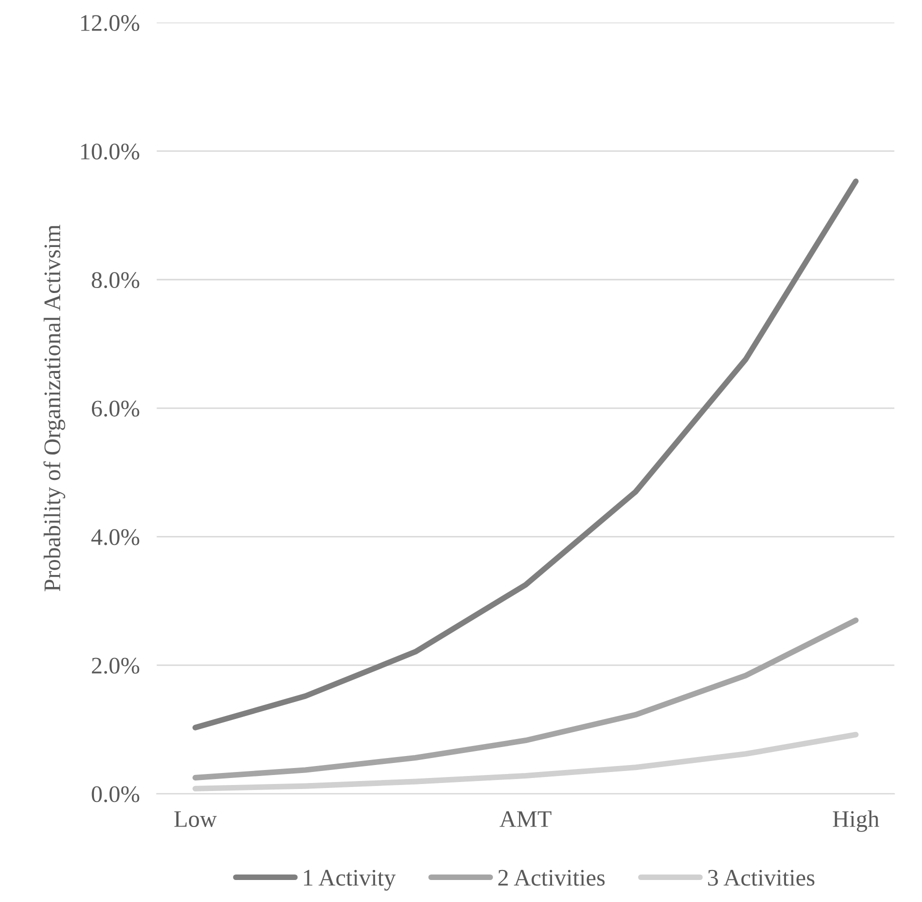  Describe the element at coordinates (110, 23) in the screenshot. I see `y-tick-label: 12.0%` at that location.